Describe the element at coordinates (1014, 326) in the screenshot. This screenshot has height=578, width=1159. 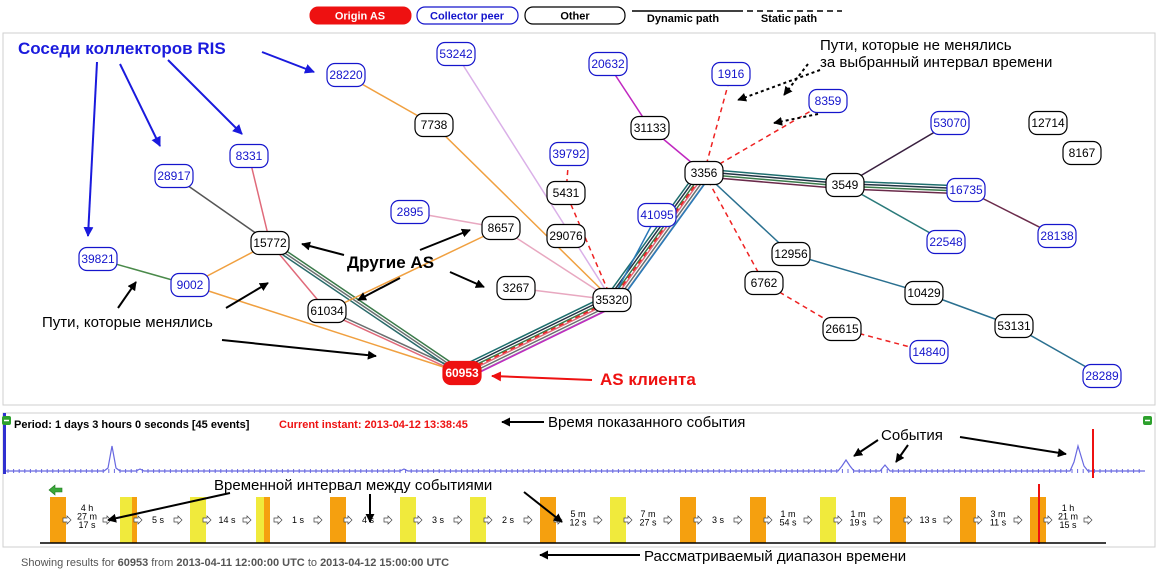
I see `as-node-53131: 53131` at that location.